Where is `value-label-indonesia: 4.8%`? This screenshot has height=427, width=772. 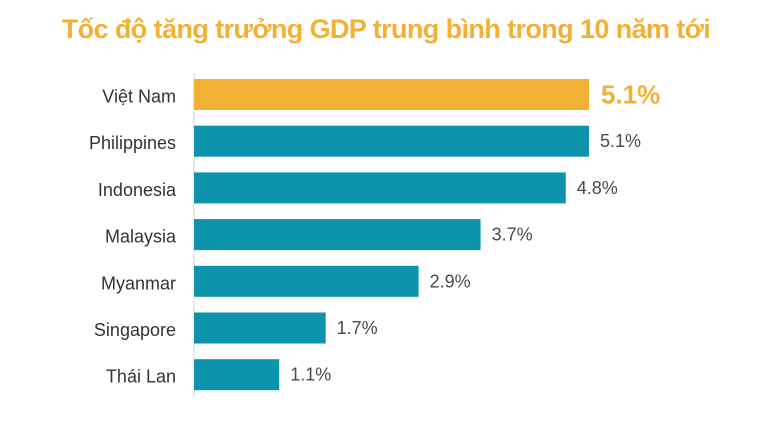 value-label-indonesia: 4.8% is located at coordinates (597, 188).